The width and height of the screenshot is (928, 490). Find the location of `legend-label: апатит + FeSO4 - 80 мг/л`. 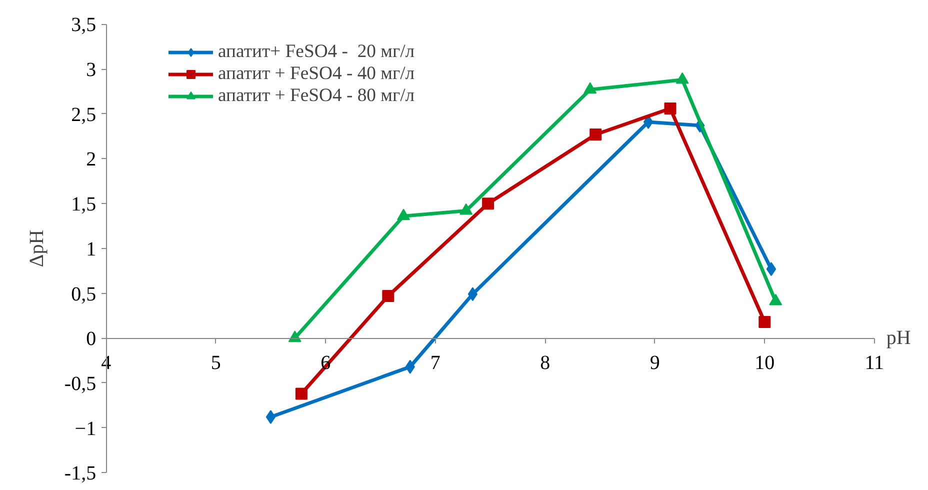

legend-label: апатит + FeSO4 - 80 мг/л is located at coordinates (316, 96).